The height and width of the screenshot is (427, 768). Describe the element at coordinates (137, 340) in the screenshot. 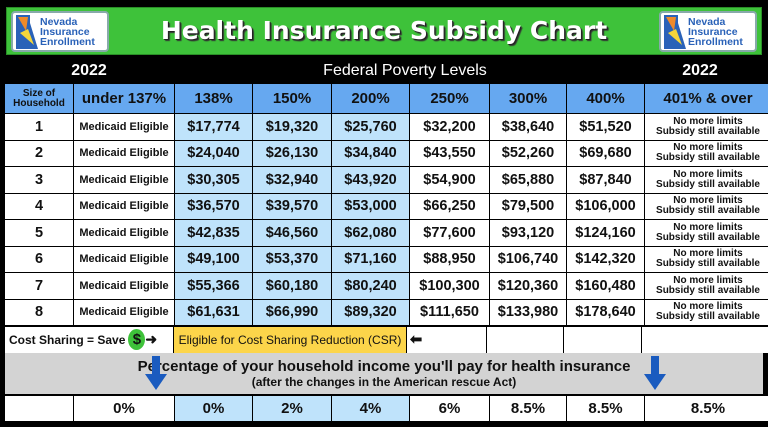

I see `dollar-icon: $` at that location.